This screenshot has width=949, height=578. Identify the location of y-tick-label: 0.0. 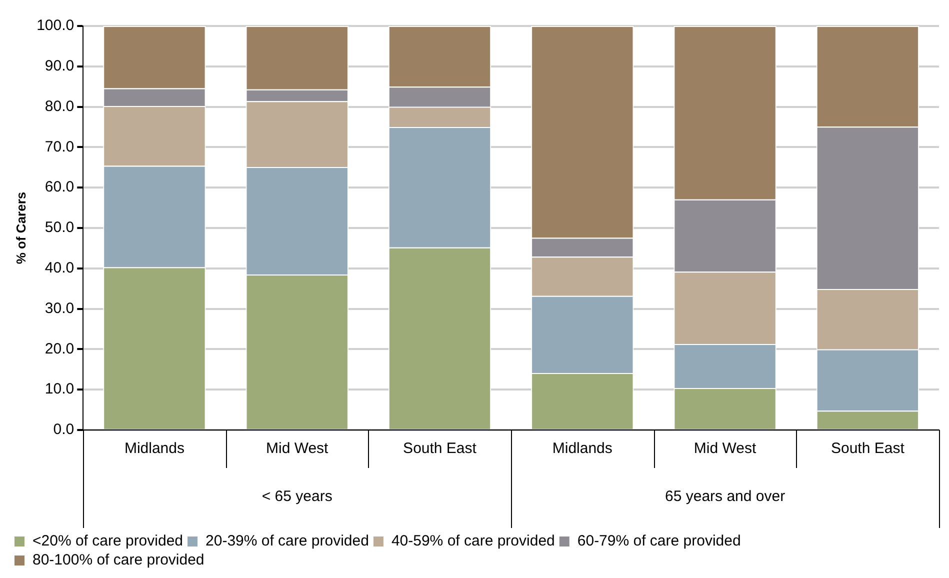
(63, 429).